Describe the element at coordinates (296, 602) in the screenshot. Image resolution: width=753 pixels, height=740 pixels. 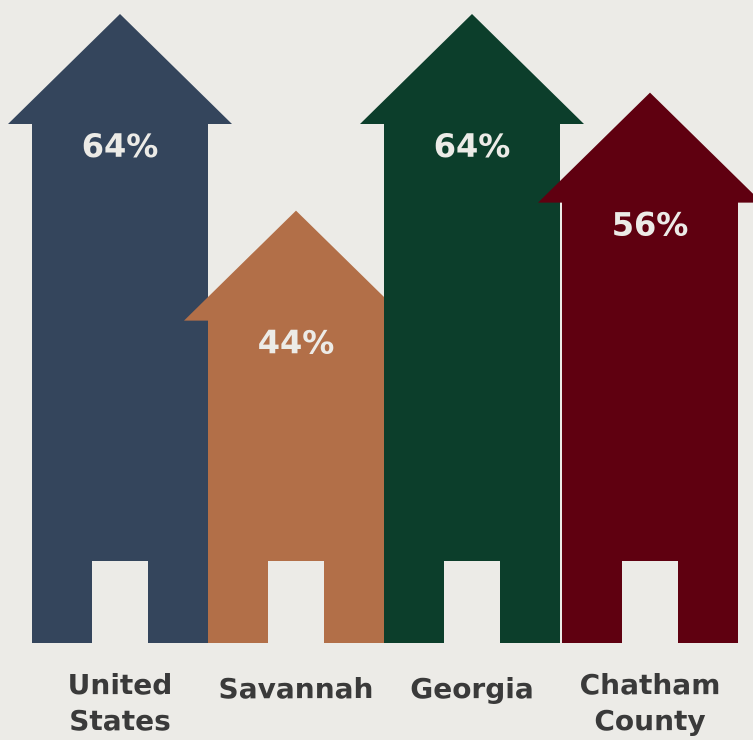
I see `house-door-savannah` at that location.